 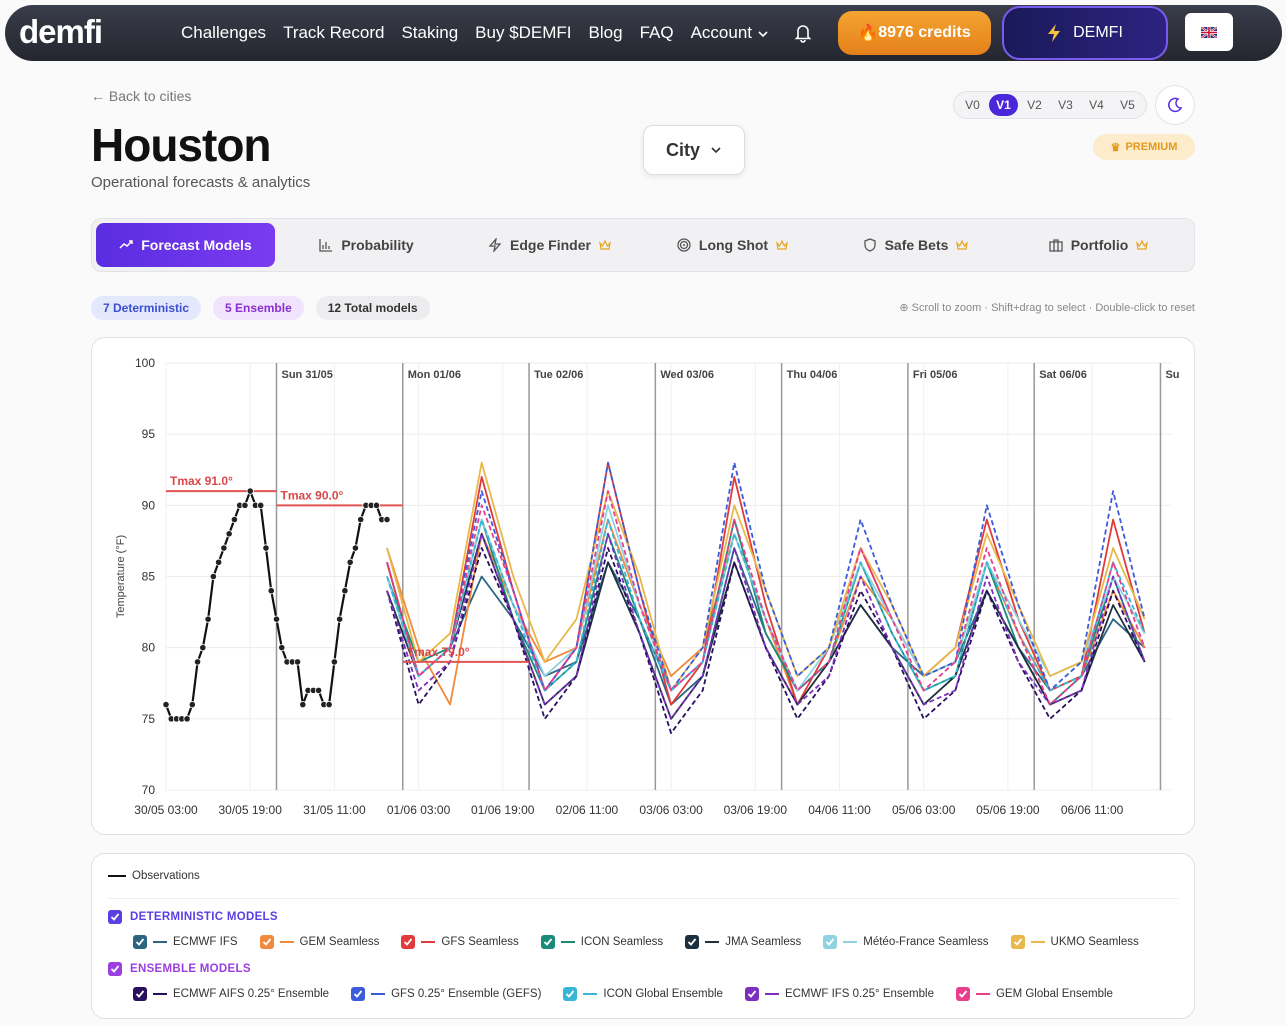 I want to click on legend-item: Observations, so click(x=154, y=876).